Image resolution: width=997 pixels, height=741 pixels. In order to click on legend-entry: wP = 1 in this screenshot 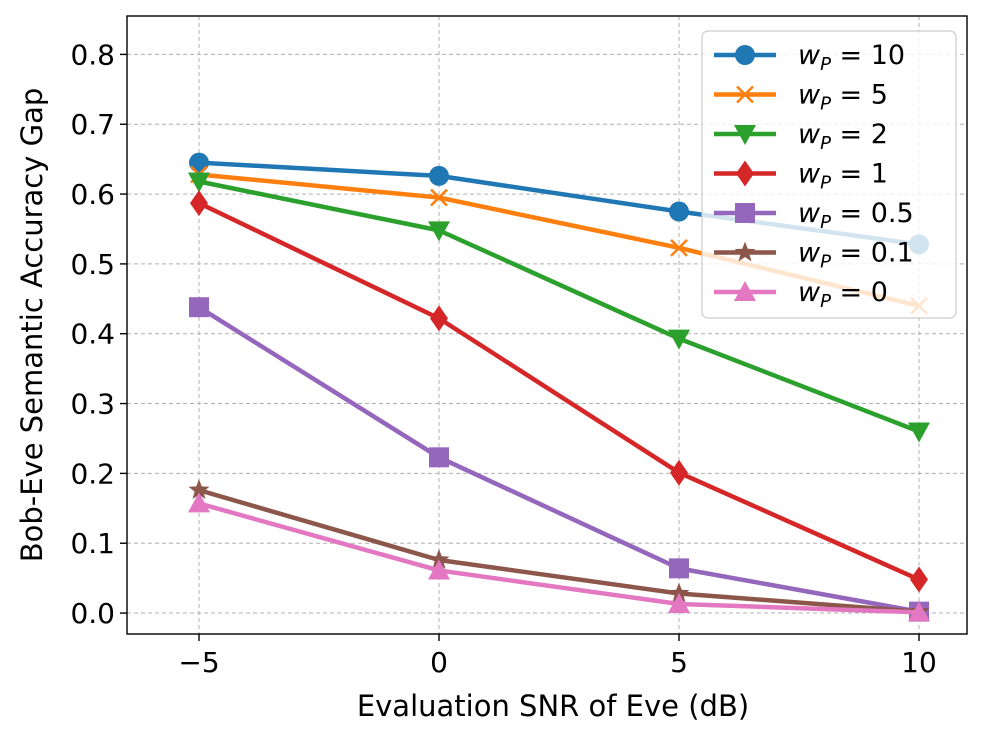, I will do `click(801, 176)`.